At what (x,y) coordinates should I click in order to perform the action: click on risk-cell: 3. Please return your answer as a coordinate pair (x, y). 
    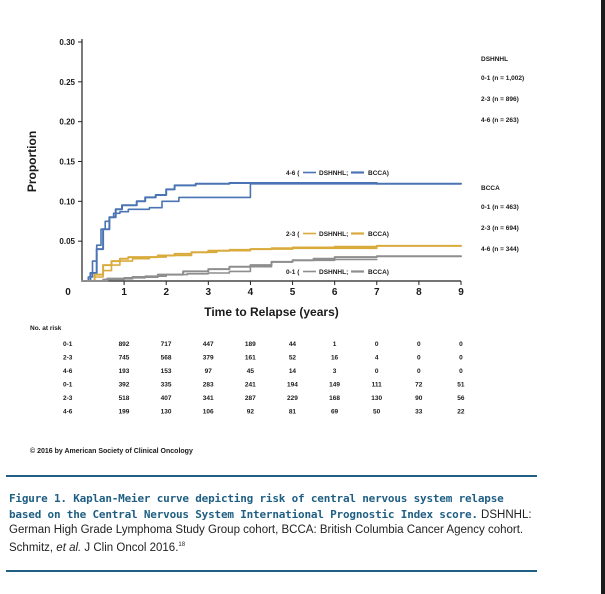
    Looking at the image, I should click on (335, 371).